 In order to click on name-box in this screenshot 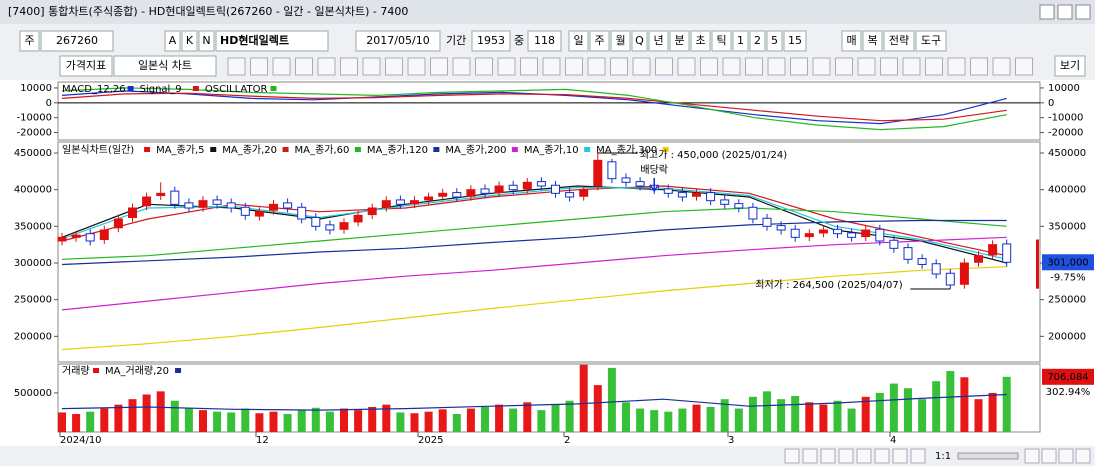, I will do `click(272, 41)`.